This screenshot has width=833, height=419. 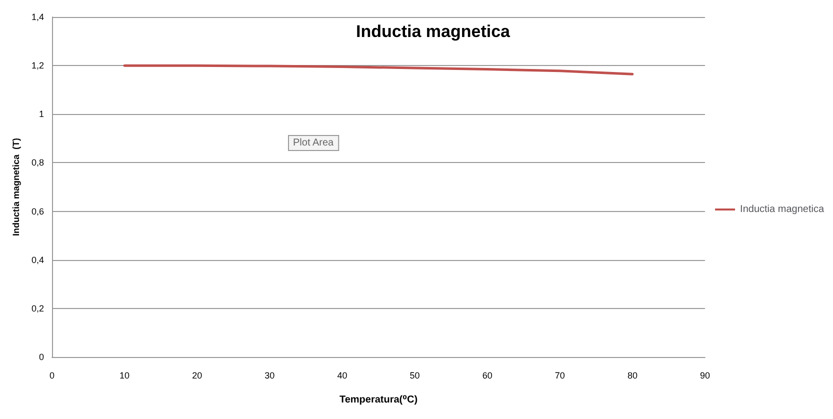 I want to click on y-axis-title: Inductia magnetica (T), so click(x=16, y=187).